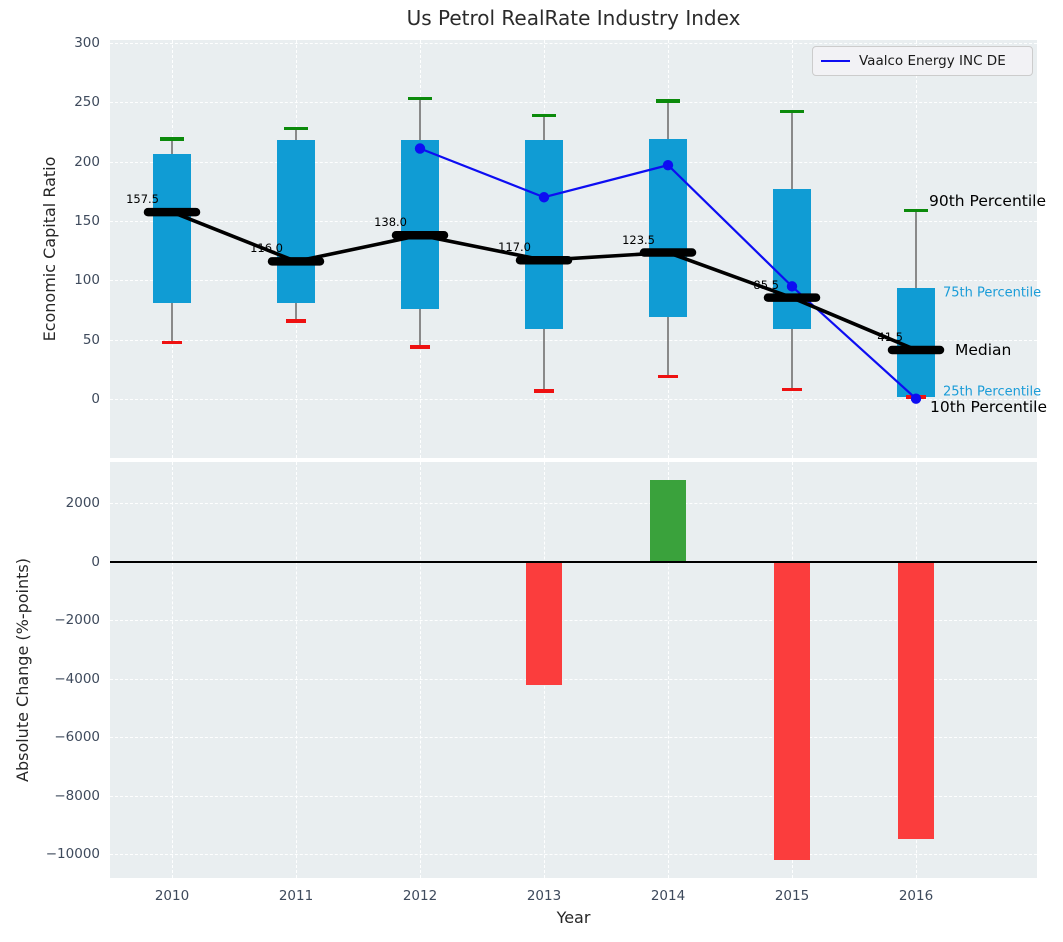 This screenshot has width=1063, height=942. What do you see at coordinates (792, 896) in the screenshot?
I see `x-tick-label: 2015` at bounding box center [792, 896].